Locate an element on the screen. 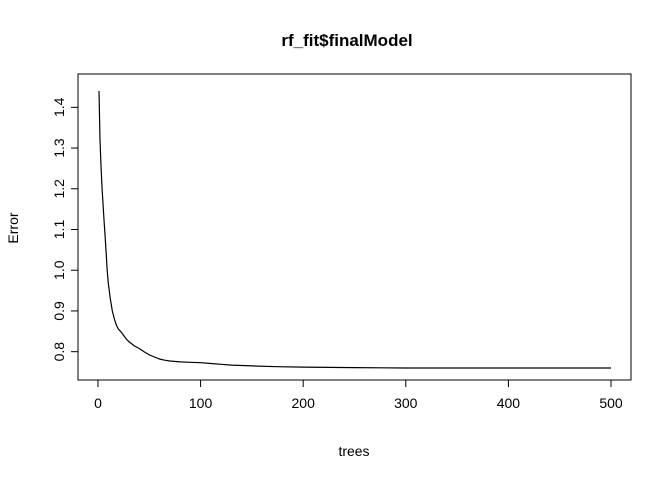 Image resolution: width=672 pixels, height=480 pixels. y-tick-label: 0.9 is located at coordinates (59, 311).